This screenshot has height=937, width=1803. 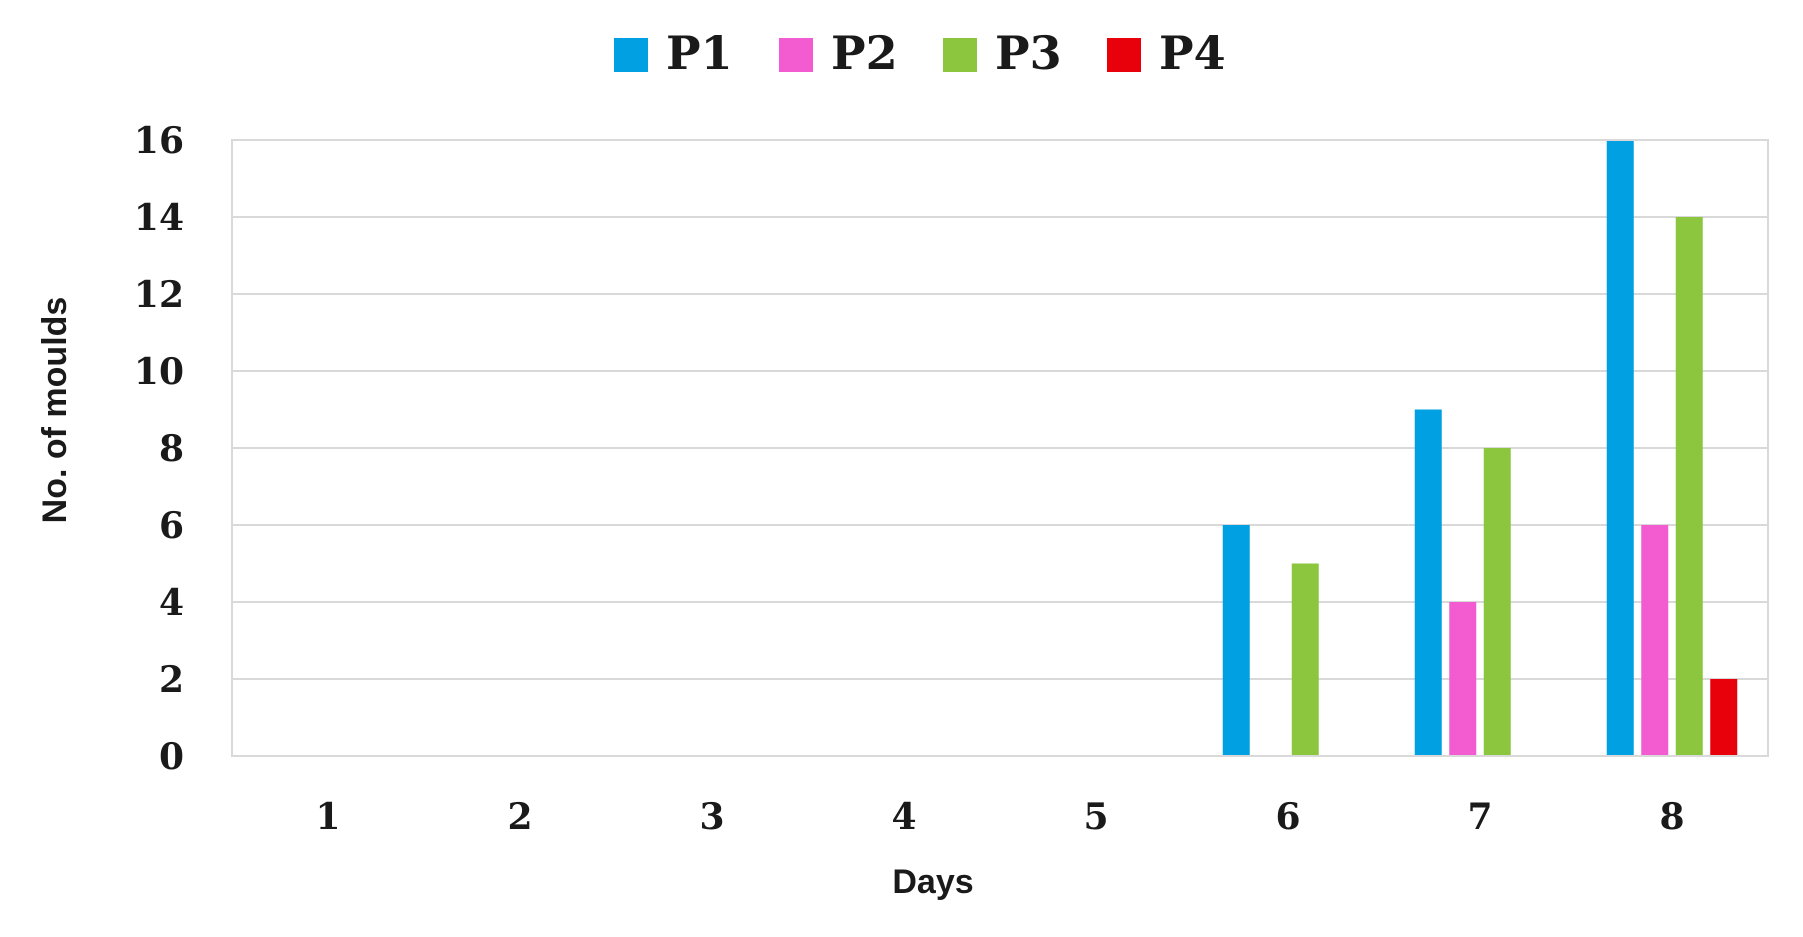 What do you see at coordinates (327, 817) in the screenshot?
I see `x-tick-label: 1` at bounding box center [327, 817].